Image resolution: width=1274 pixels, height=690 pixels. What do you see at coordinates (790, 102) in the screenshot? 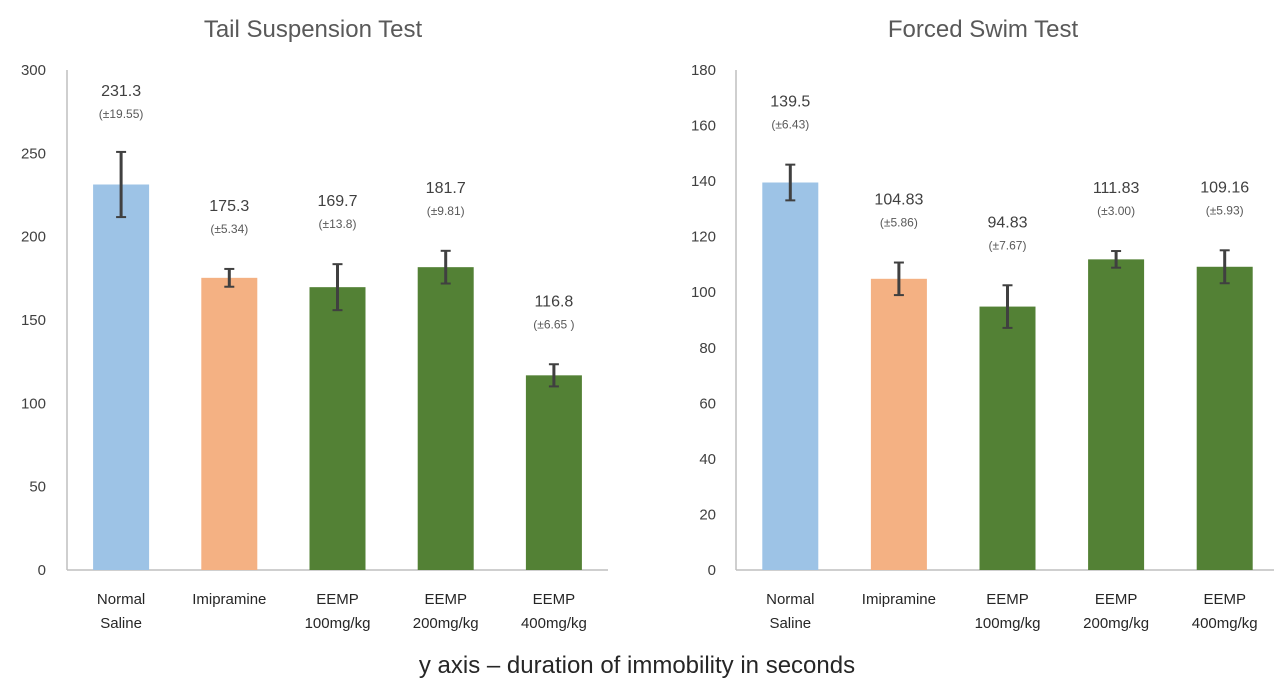
I see `chart2-value-label: 139.5` at bounding box center [790, 102].